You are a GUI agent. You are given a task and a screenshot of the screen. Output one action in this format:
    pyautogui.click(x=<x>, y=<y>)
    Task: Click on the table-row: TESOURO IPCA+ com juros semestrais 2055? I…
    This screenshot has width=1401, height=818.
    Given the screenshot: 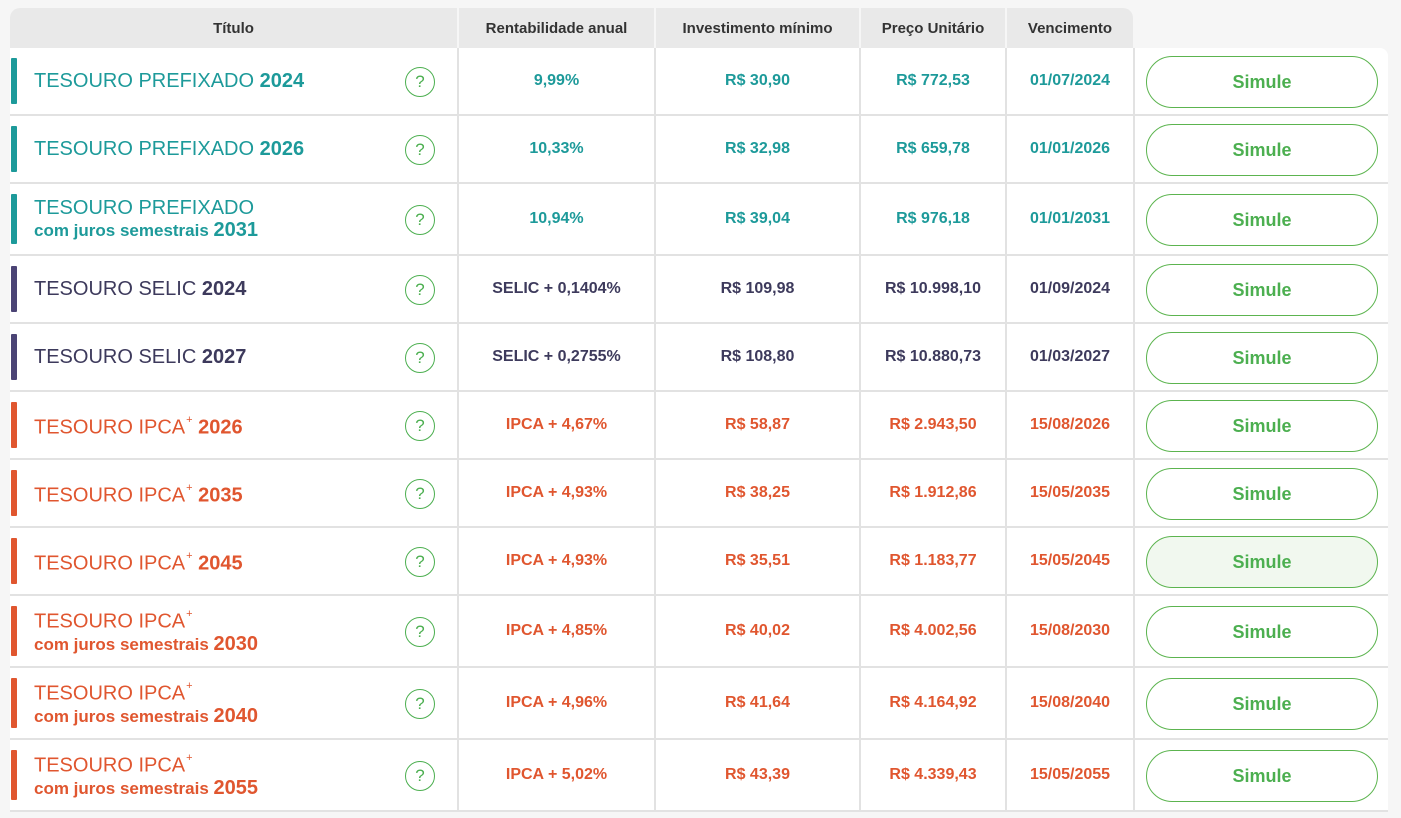 What is the action you would take?
    pyautogui.click(x=699, y=776)
    